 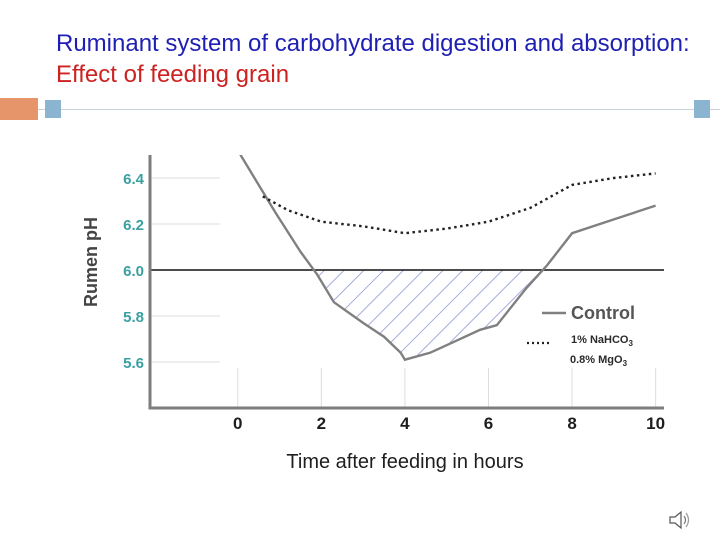 I want to click on y-tick-5.6: 5.6, so click(x=133, y=363).